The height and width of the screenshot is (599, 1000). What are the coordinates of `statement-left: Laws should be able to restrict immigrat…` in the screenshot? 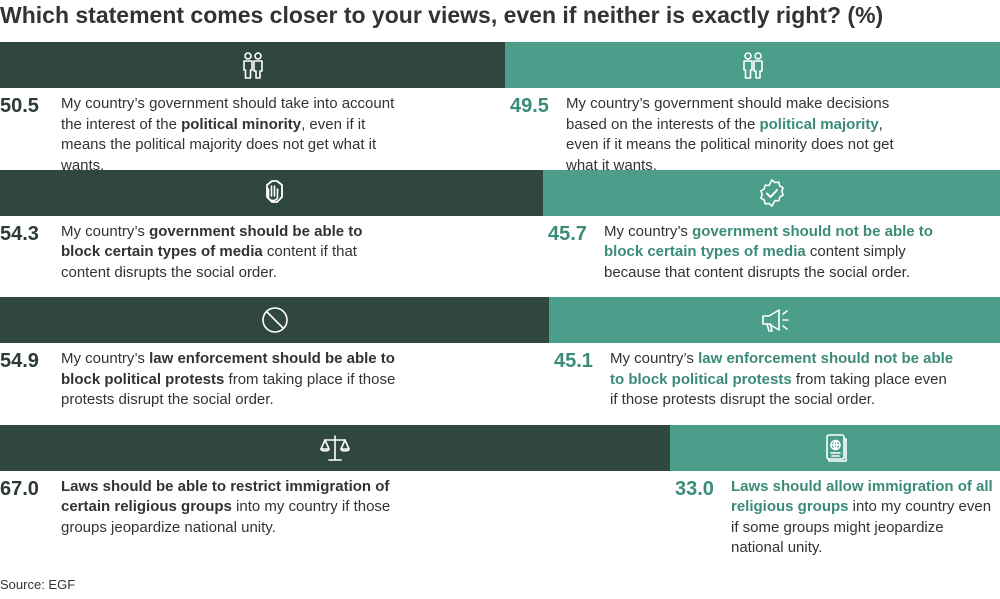 It's located at (226, 506).